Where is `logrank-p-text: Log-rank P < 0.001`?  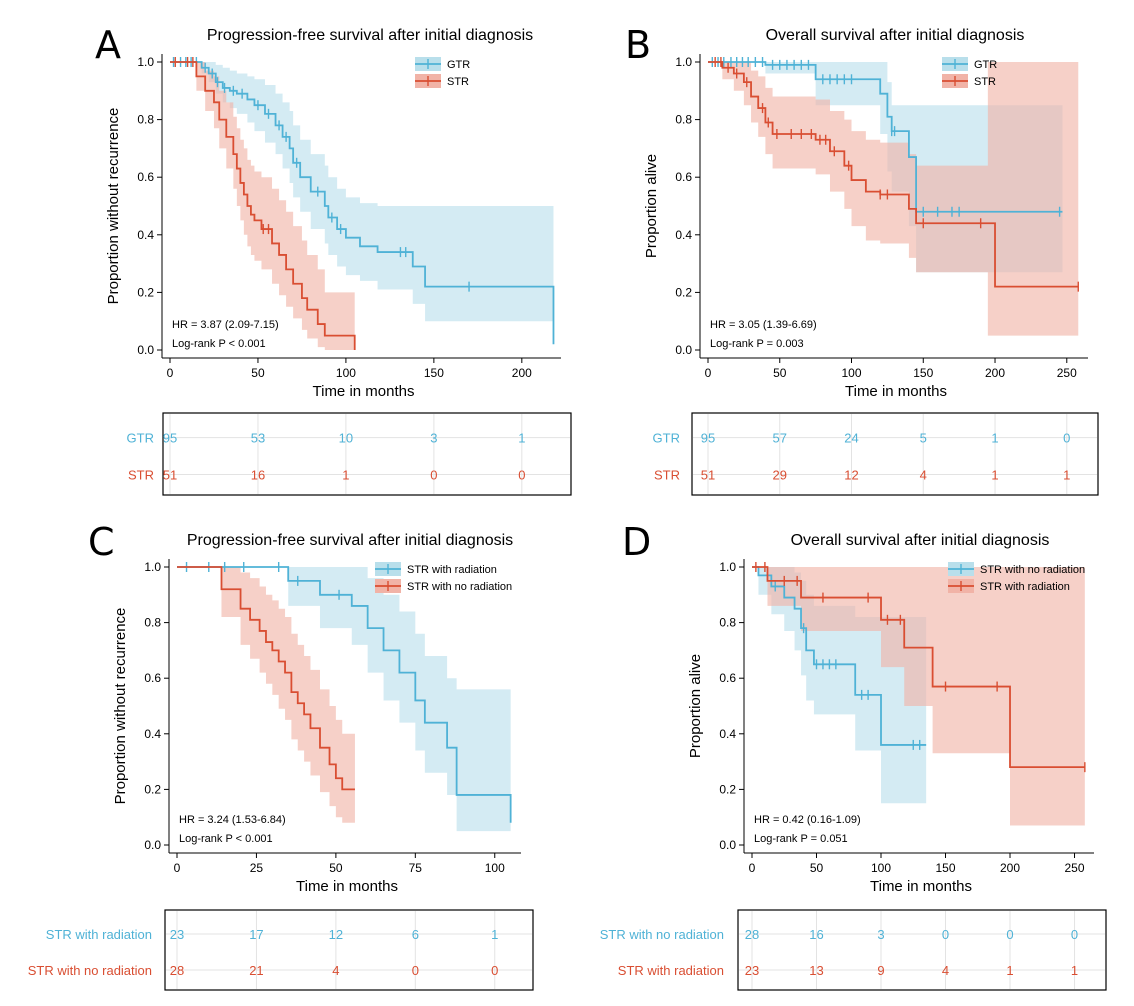
logrank-p-text: Log-rank P < 0.001 is located at coordinates (226, 839).